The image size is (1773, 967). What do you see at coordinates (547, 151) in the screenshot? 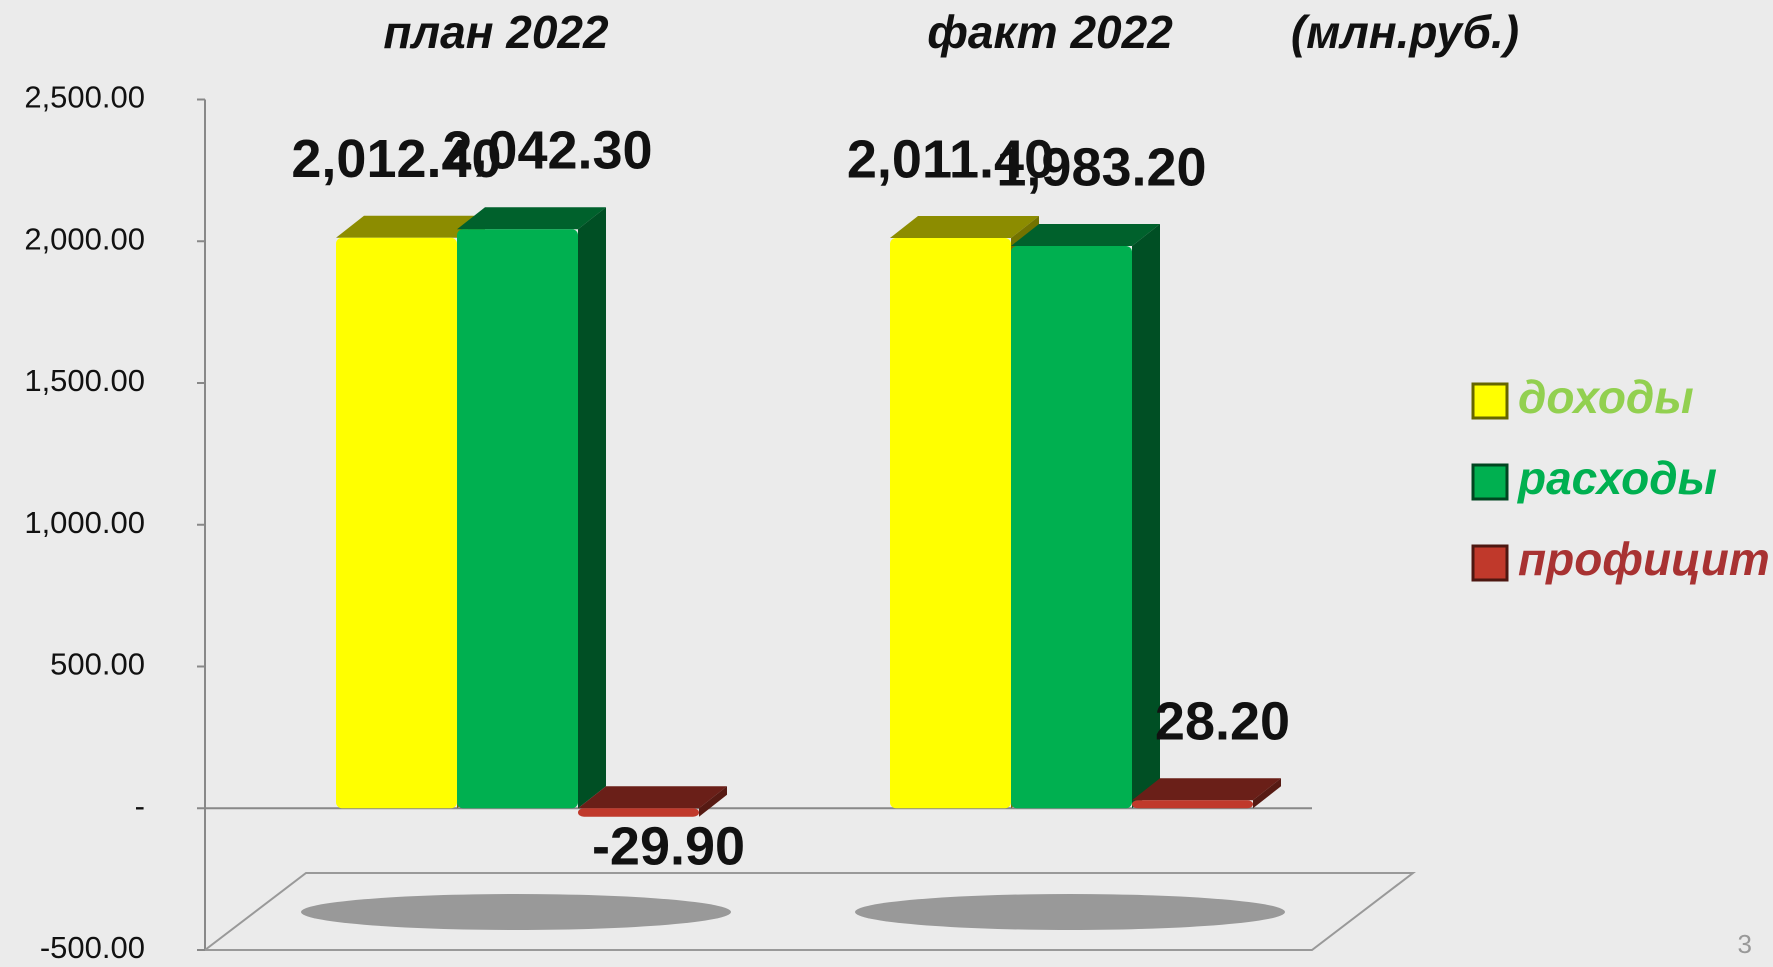
I see `value-label: 2,042.30` at bounding box center [547, 151].